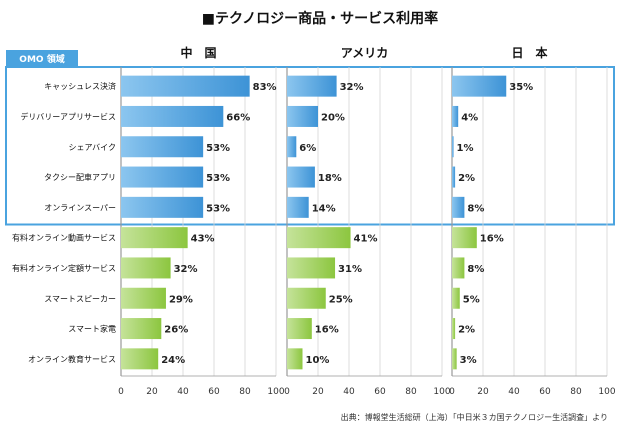 The width and height of the screenshot is (640, 443). I want to click on data-label: 5%, so click(471, 299).